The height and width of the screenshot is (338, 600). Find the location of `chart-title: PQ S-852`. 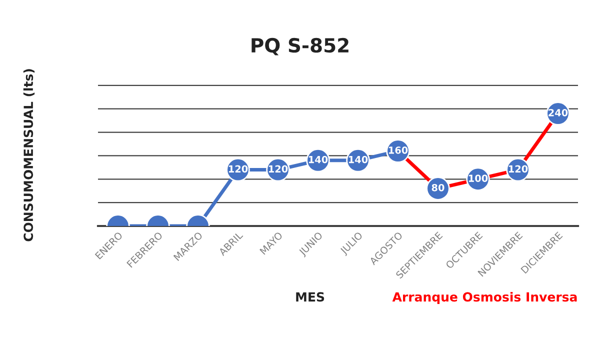

chart-title: PQ S-852 is located at coordinates (300, 47).